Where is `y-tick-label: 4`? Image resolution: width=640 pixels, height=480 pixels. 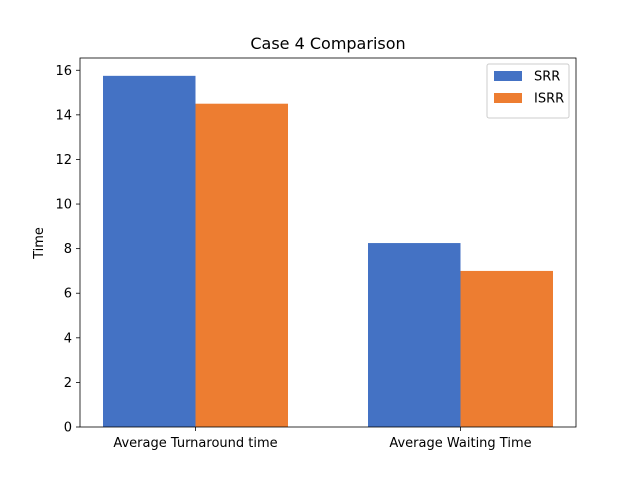 y-tick-label: 4 is located at coordinates (68, 338).